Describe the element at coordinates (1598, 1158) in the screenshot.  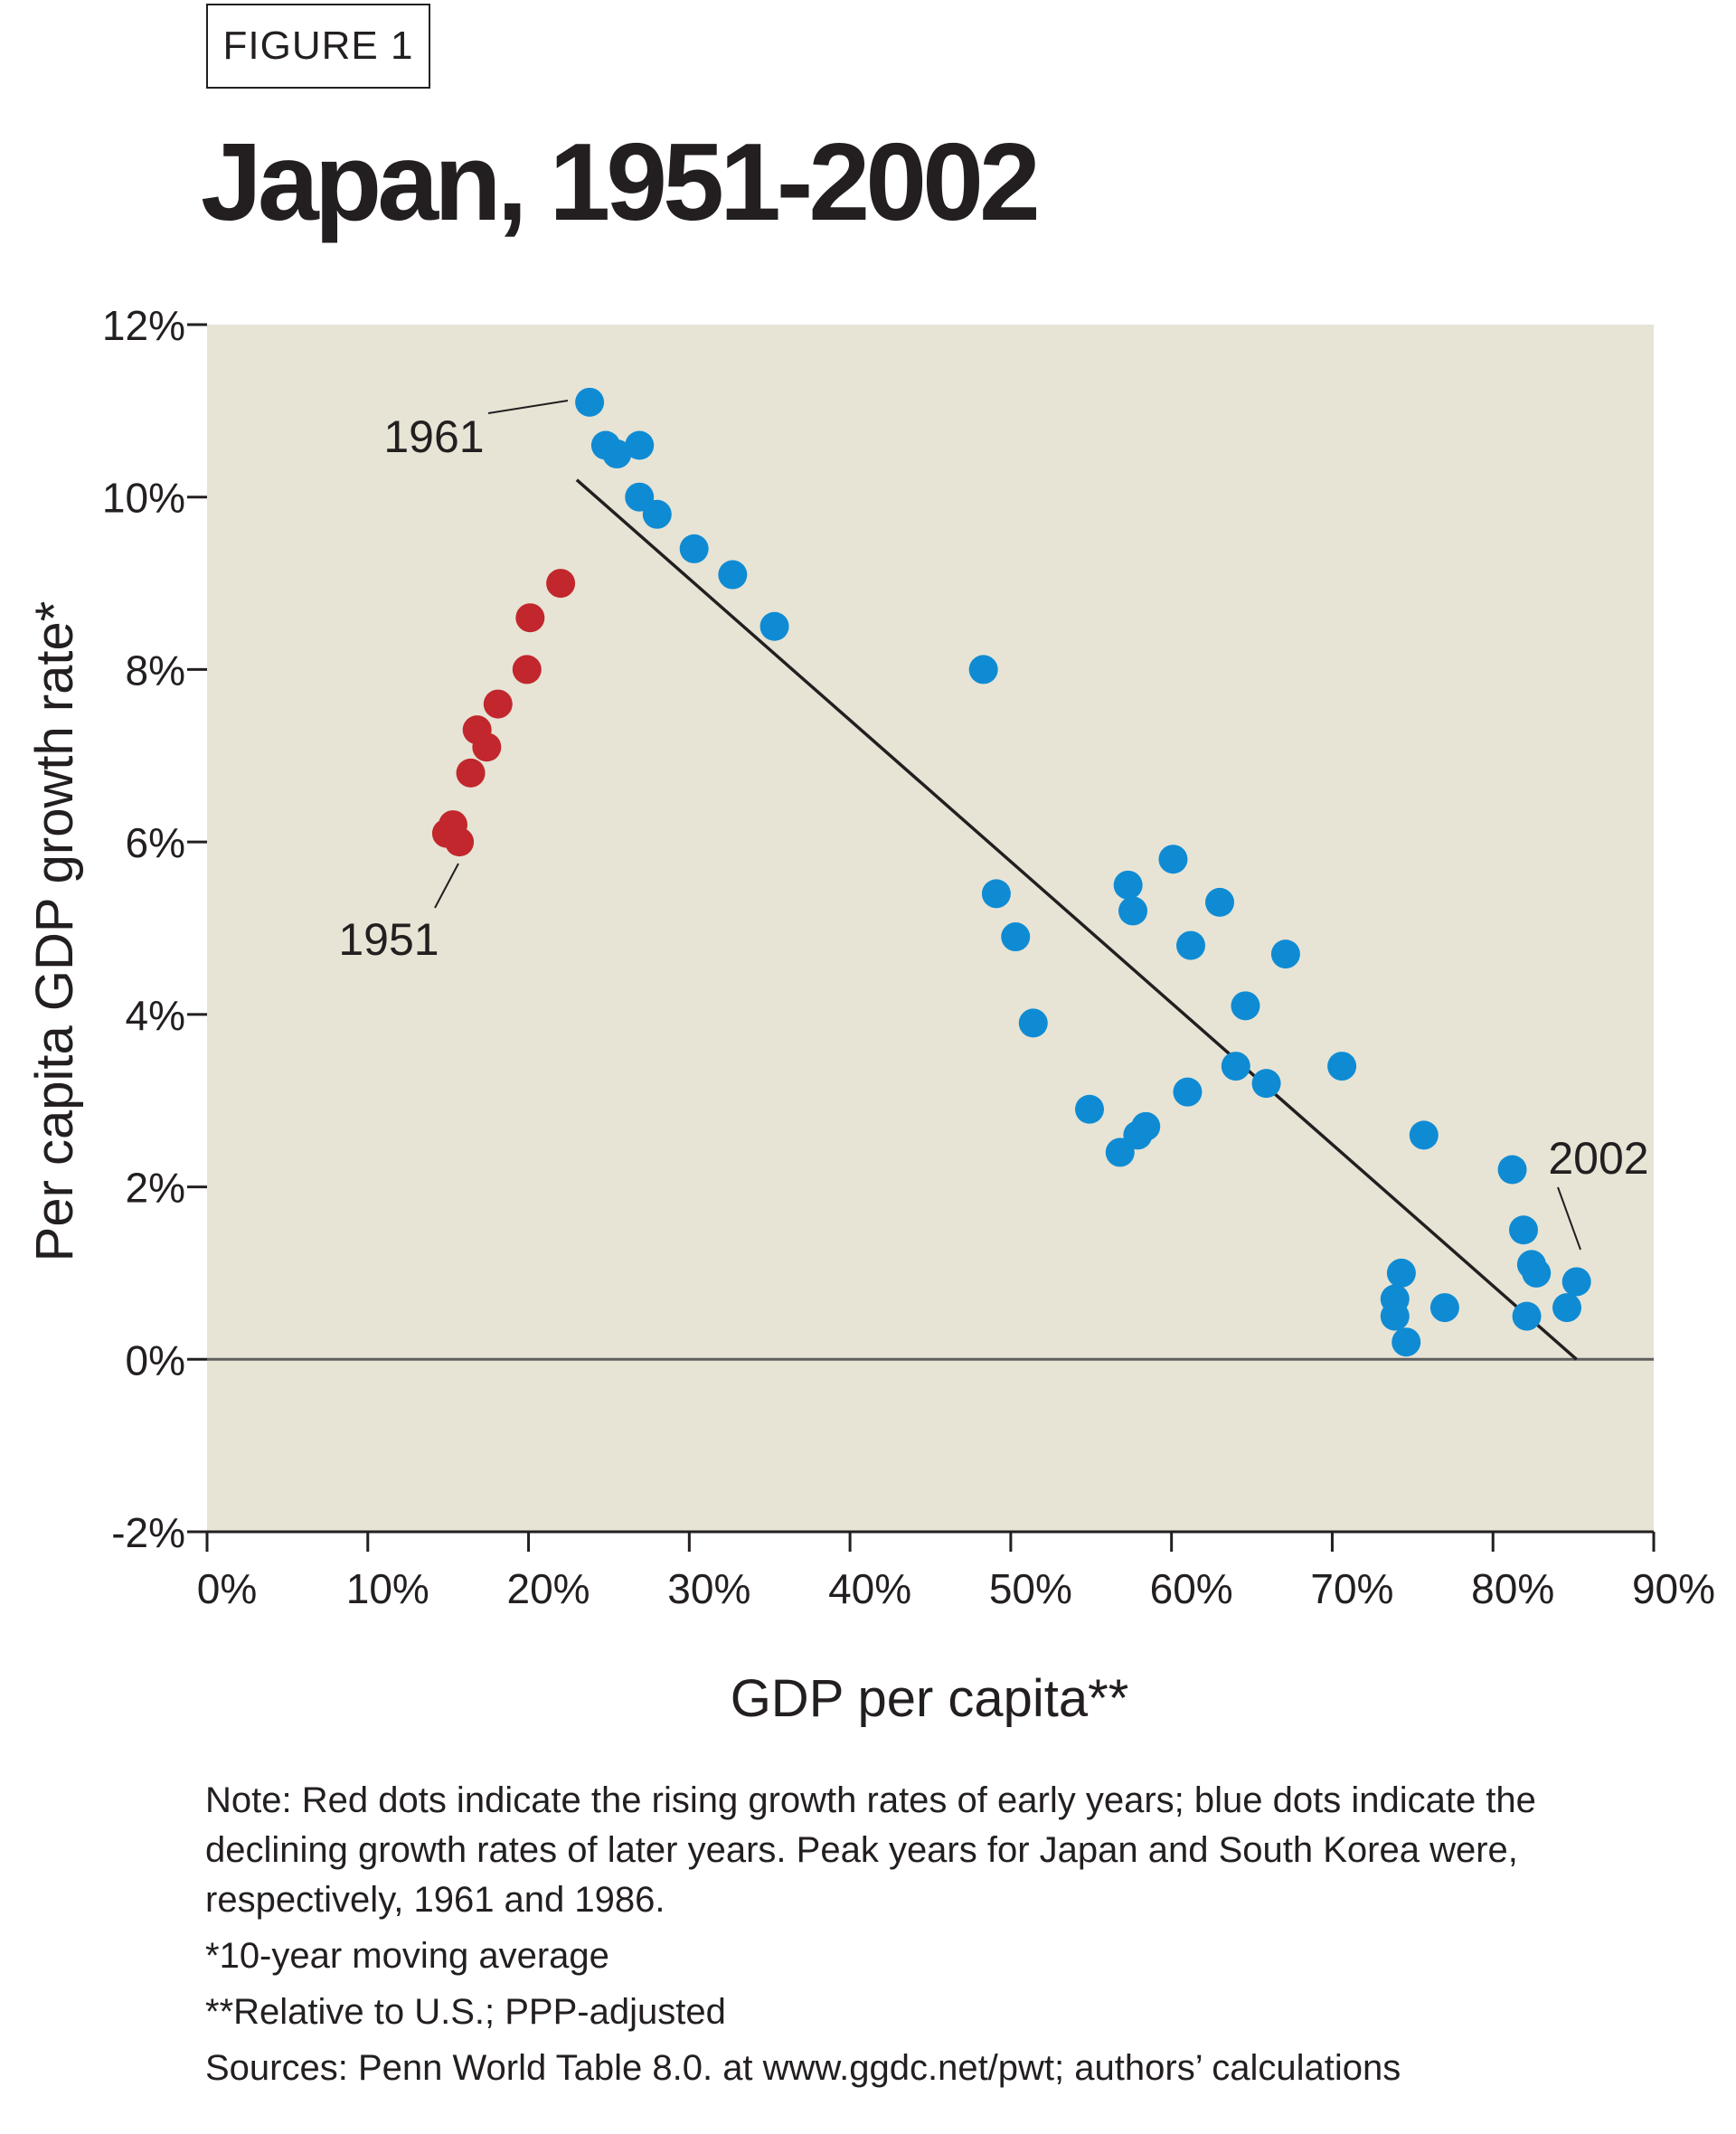
I see `annotation-label: 2002` at that location.